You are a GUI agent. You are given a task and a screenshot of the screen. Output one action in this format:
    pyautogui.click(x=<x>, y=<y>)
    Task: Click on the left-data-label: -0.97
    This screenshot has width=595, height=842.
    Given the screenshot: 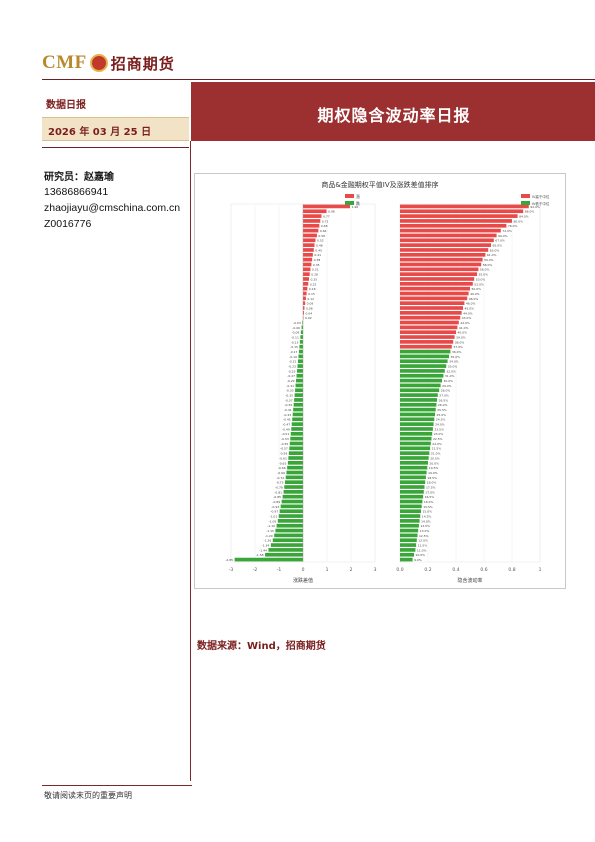 What is the action you would take?
    pyautogui.click(x=274, y=512)
    